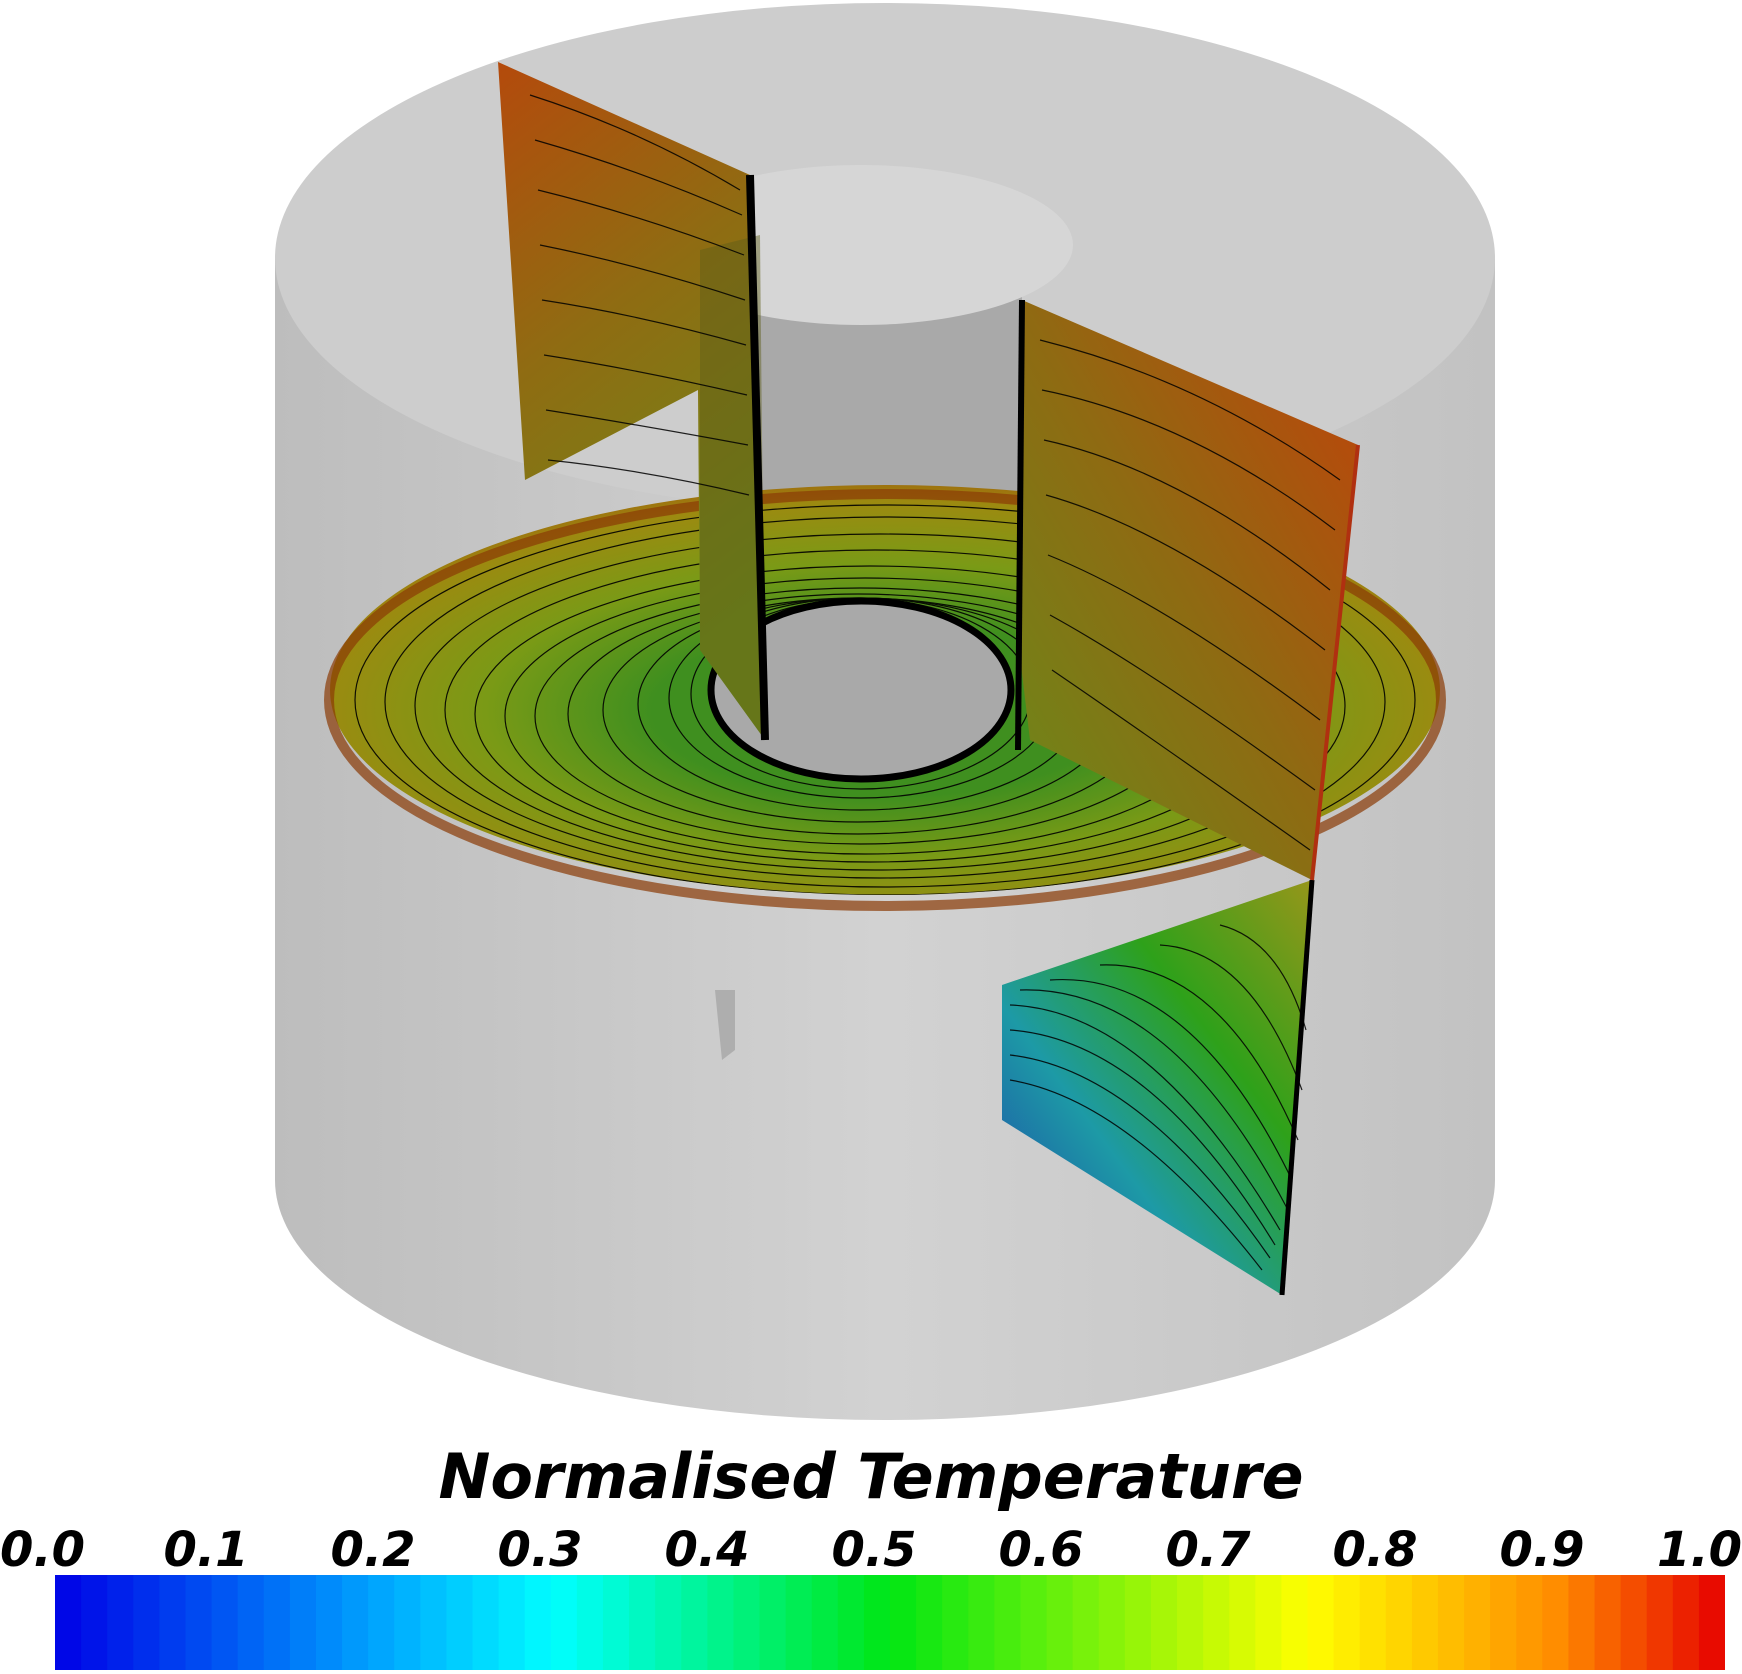 The height and width of the screenshot is (1674, 1742). What do you see at coordinates (540, 1550) in the screenshot?
I see `tick-label: 0.3` at bounding box center [540, 1550].